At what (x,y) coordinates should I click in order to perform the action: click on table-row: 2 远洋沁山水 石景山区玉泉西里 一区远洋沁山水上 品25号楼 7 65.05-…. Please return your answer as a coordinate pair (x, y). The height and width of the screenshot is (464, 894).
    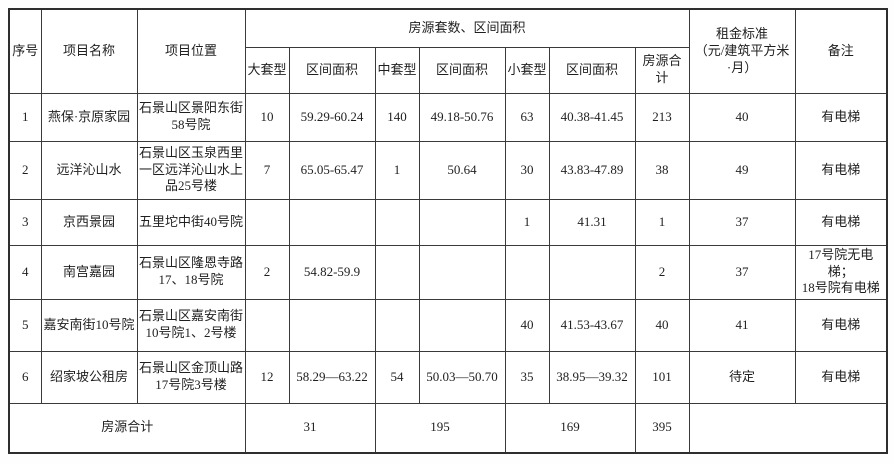
    Looking at the image, I should click on (448, 170).